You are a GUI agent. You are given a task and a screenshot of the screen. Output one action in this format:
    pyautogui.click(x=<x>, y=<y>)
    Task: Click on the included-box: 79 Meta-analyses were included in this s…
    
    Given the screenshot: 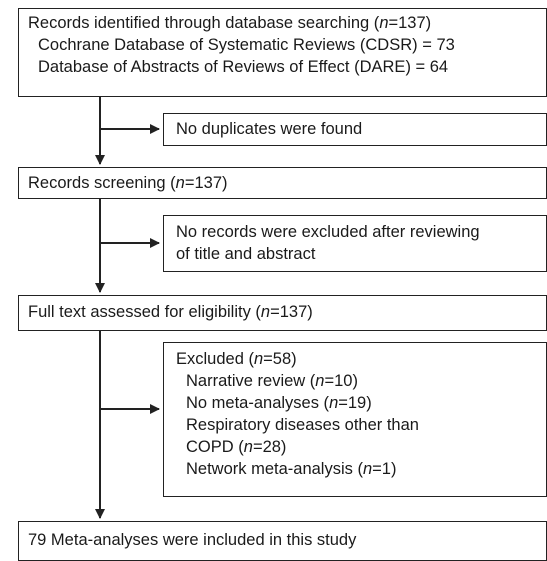 What is the action you would take?
    pyautogui.click(x=282, y=541)
    